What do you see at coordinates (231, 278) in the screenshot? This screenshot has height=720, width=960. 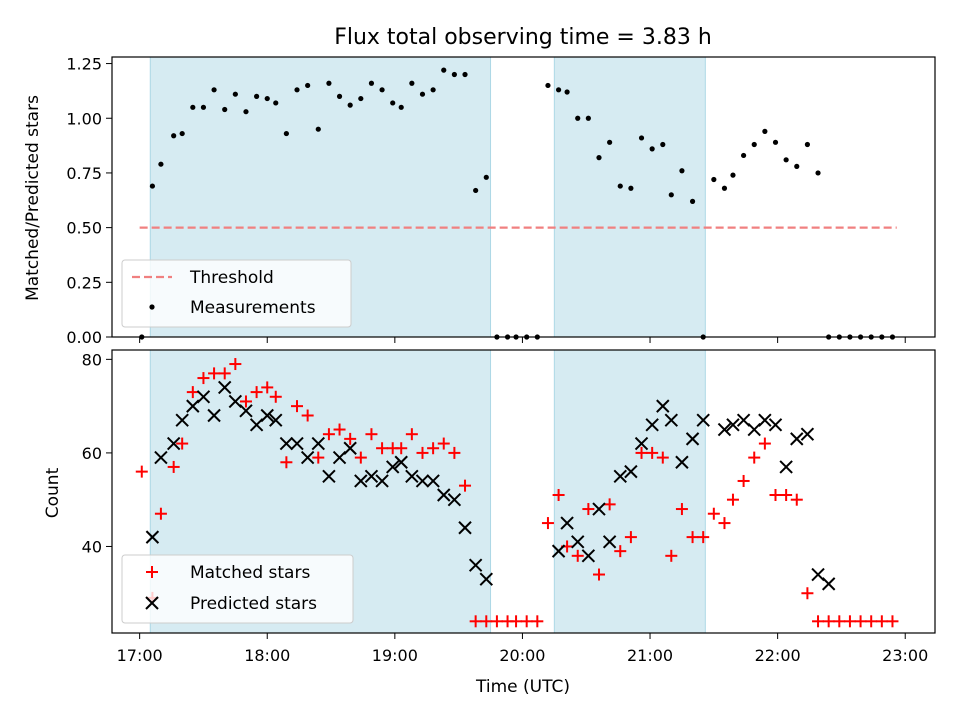 I see `legend-threshold-label: Threshold` at bounding box center [231, 278].